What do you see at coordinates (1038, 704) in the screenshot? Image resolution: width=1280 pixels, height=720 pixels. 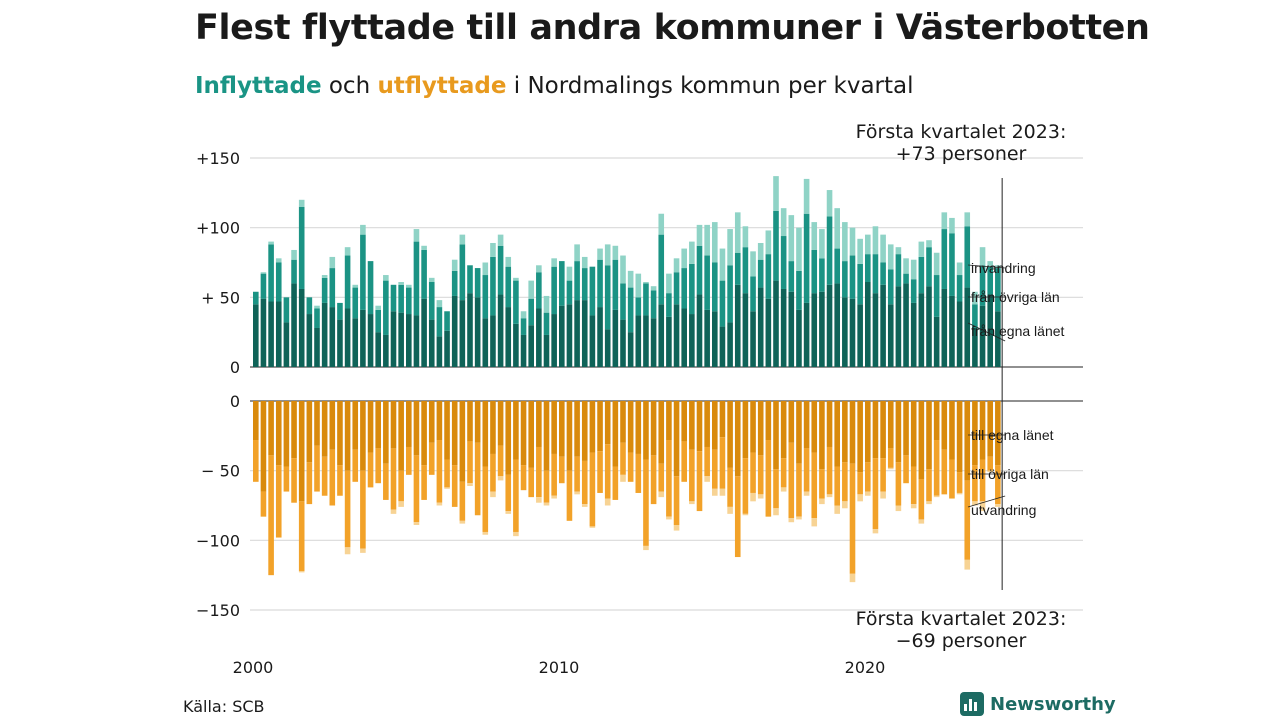 I see `brand-logo: Newsworthy` at bounding box center [1038, 704].